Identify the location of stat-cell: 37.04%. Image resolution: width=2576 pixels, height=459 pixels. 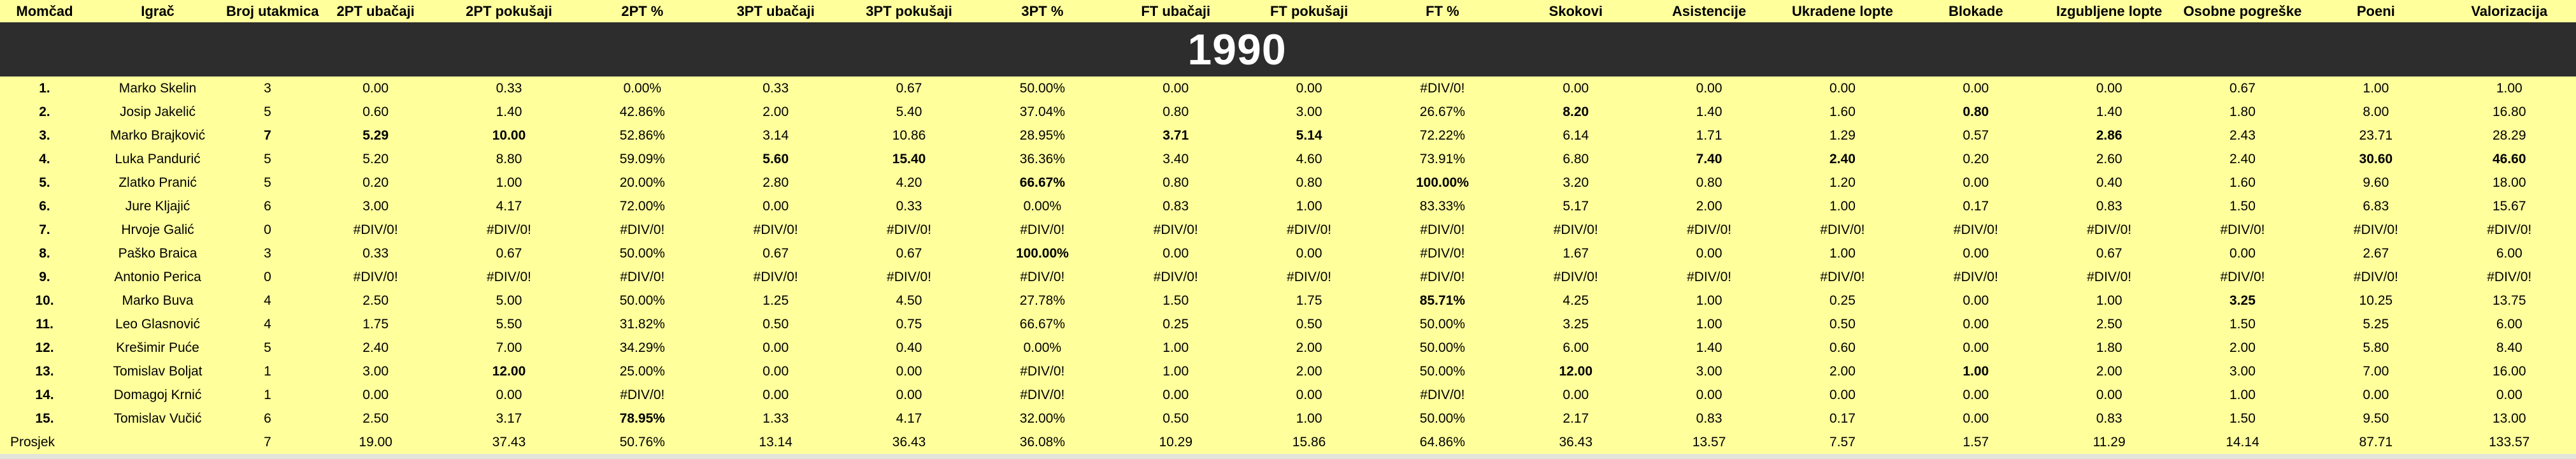
(1042, 111).